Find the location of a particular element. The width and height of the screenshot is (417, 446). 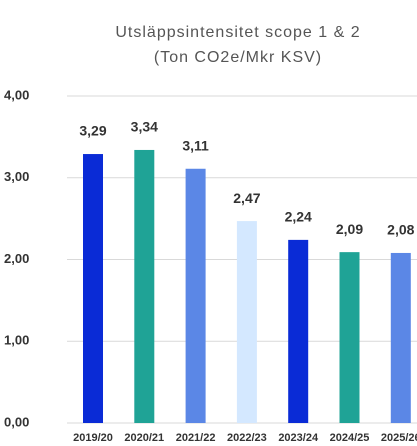

data-label: 3,29 is located at coordinates (92, 131).